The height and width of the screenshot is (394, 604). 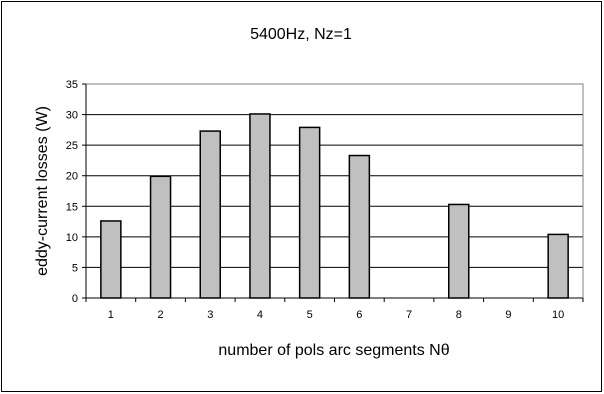 What do you see at coordinates (111, 315) in the screenshot?
I see `x-tick-label: 1` at bounding box center [111, 315].